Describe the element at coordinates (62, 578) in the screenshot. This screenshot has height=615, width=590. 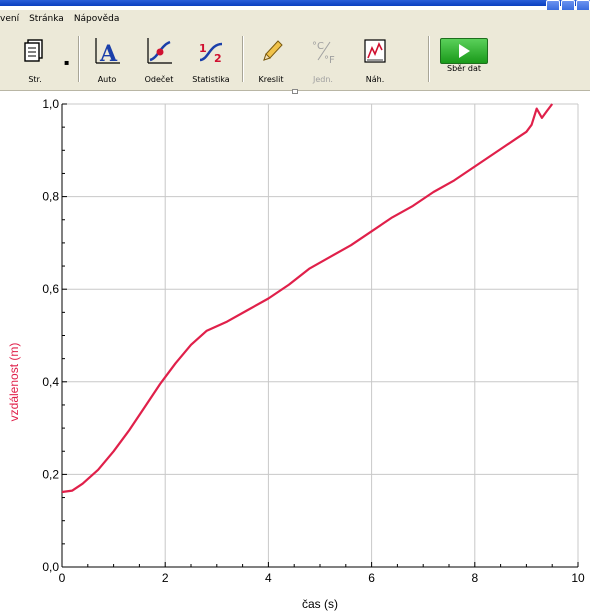
I see `x-tick-label: 0` at that location.